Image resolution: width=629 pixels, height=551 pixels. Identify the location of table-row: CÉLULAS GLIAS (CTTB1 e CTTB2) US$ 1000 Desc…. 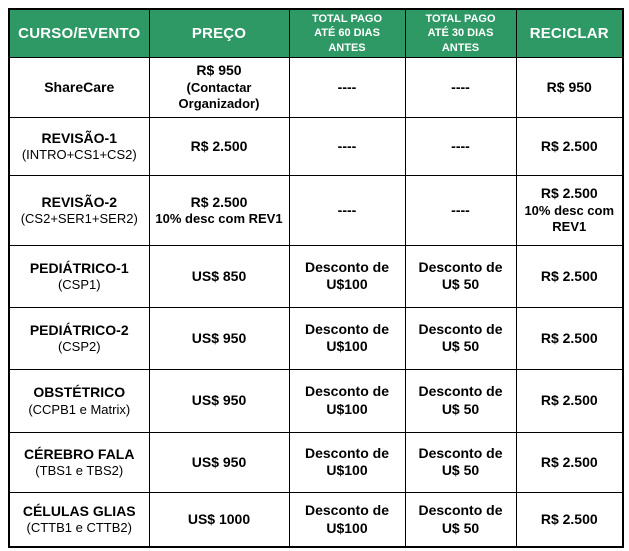
(316, 519).